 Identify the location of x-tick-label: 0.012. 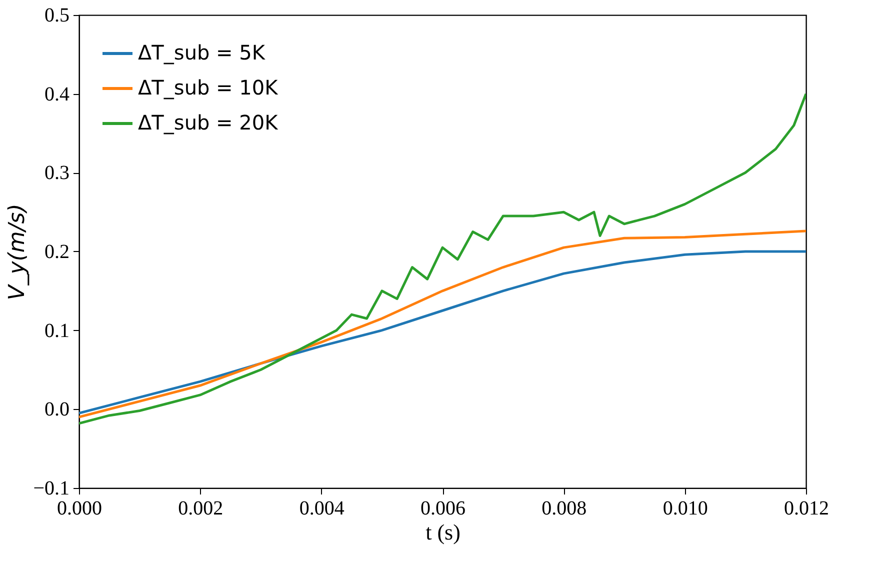
(806, 509).